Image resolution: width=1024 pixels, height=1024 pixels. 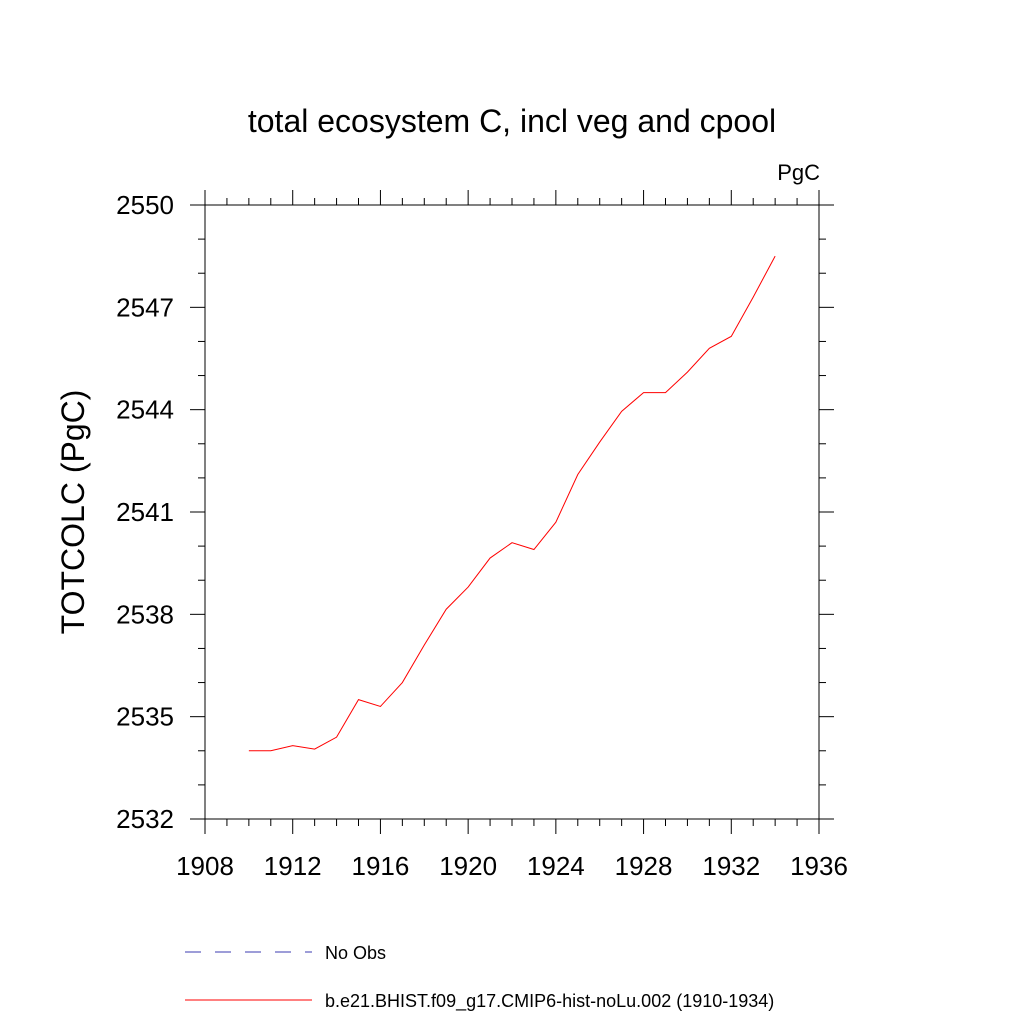 I want to click on y-tick-label: 2550, so click(x=145, y=205).